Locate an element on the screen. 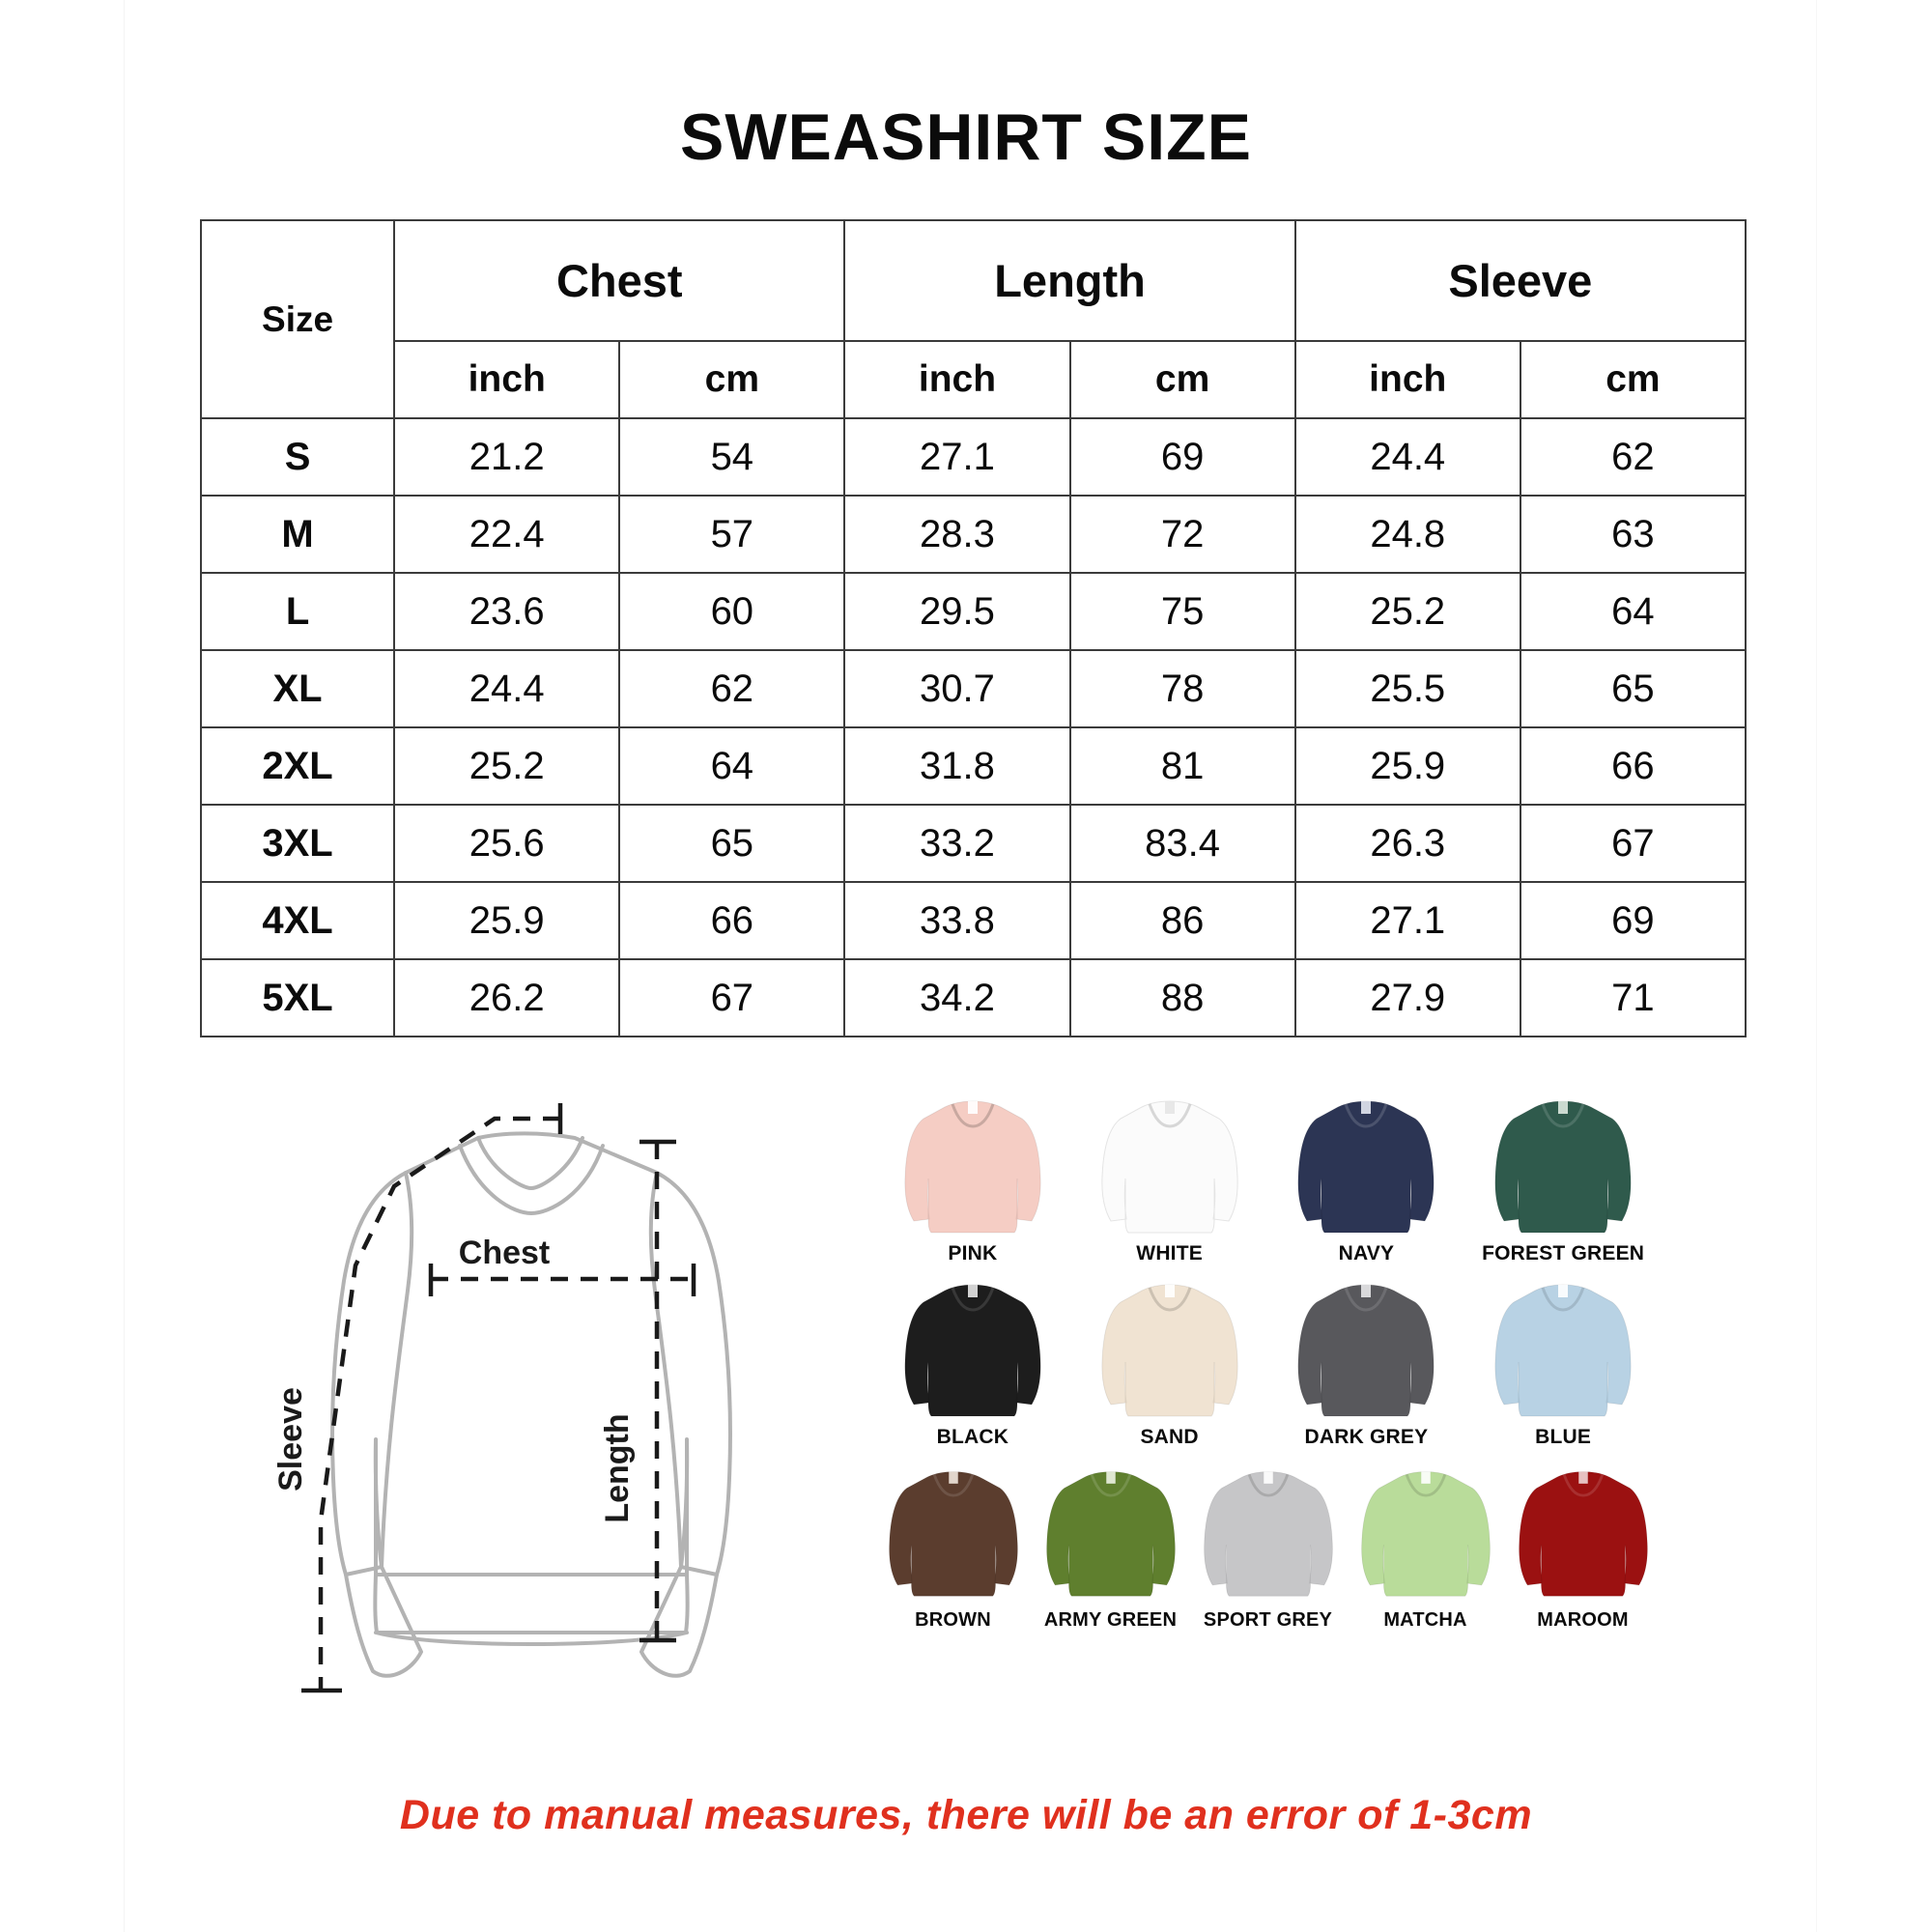 This screenshot has height=1932, width=1932. cell-length-cm: 78 is located at coordinates (1182, 688).